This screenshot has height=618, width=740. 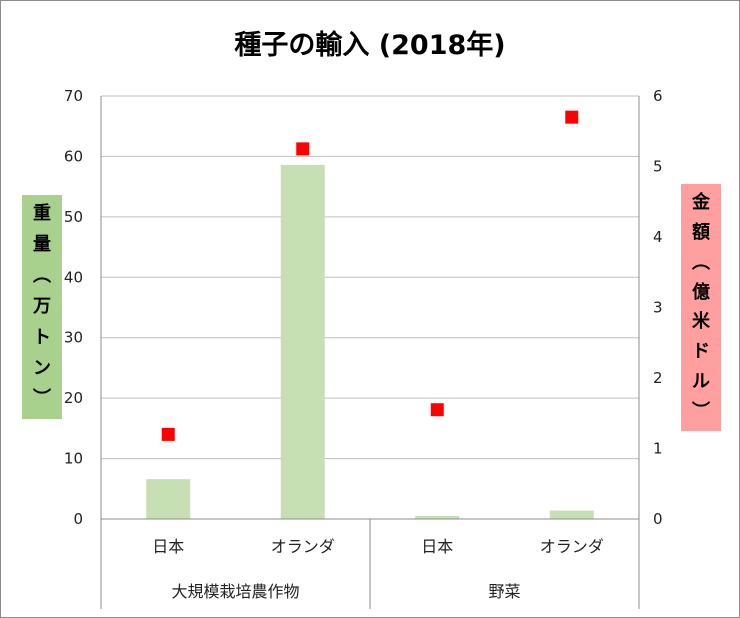 What do you see at coordinates (701, 322) in the screenshot?
I see `axis-label-char: 米` at bounding box center [701, 322].